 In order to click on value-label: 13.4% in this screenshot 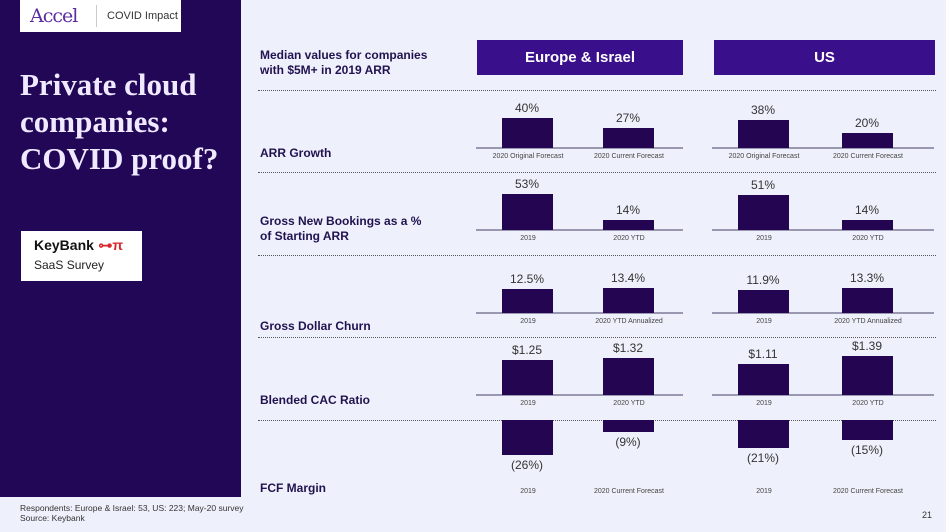, I will do `click(628, 277)`.